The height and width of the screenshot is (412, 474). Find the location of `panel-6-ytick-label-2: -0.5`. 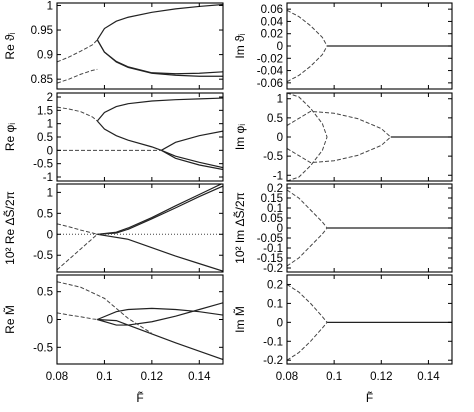

panel-6-ytick-label-2: -0.5 is located at coordinates (43, 348).